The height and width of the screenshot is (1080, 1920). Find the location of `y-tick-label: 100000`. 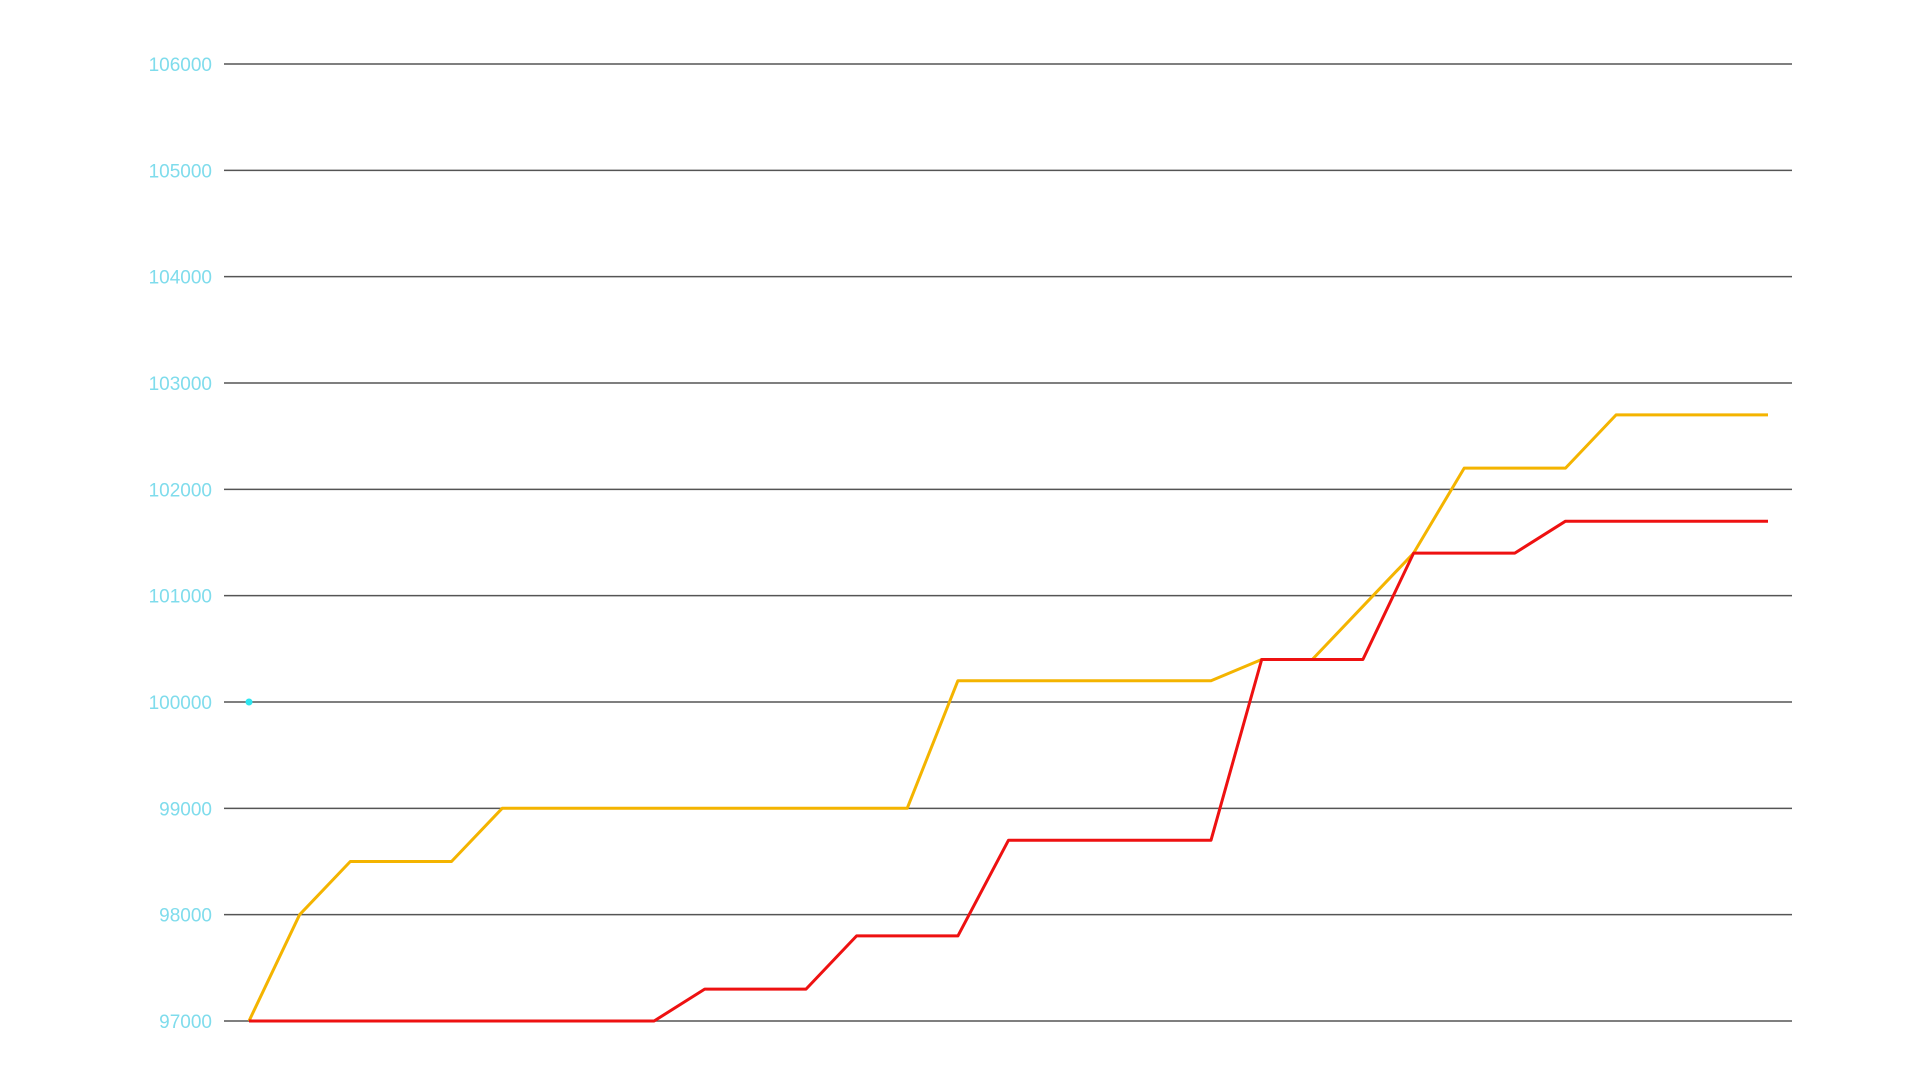

y-tick-label: 100000 is located at coordinates (180, 703).